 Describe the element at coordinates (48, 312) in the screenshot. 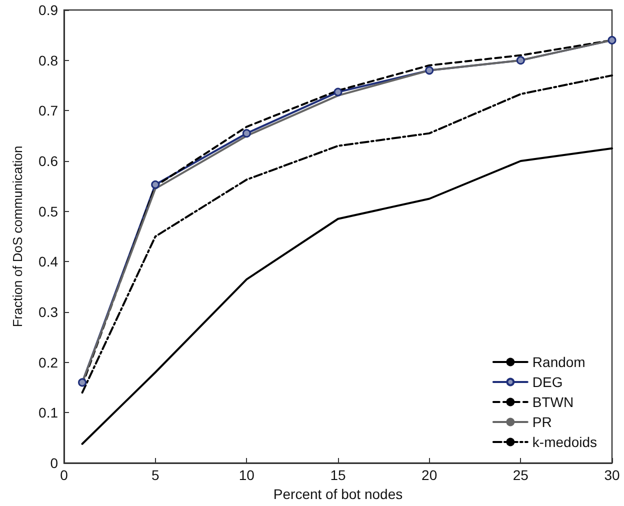

I see `y-tick-label: 0.3` at that location.